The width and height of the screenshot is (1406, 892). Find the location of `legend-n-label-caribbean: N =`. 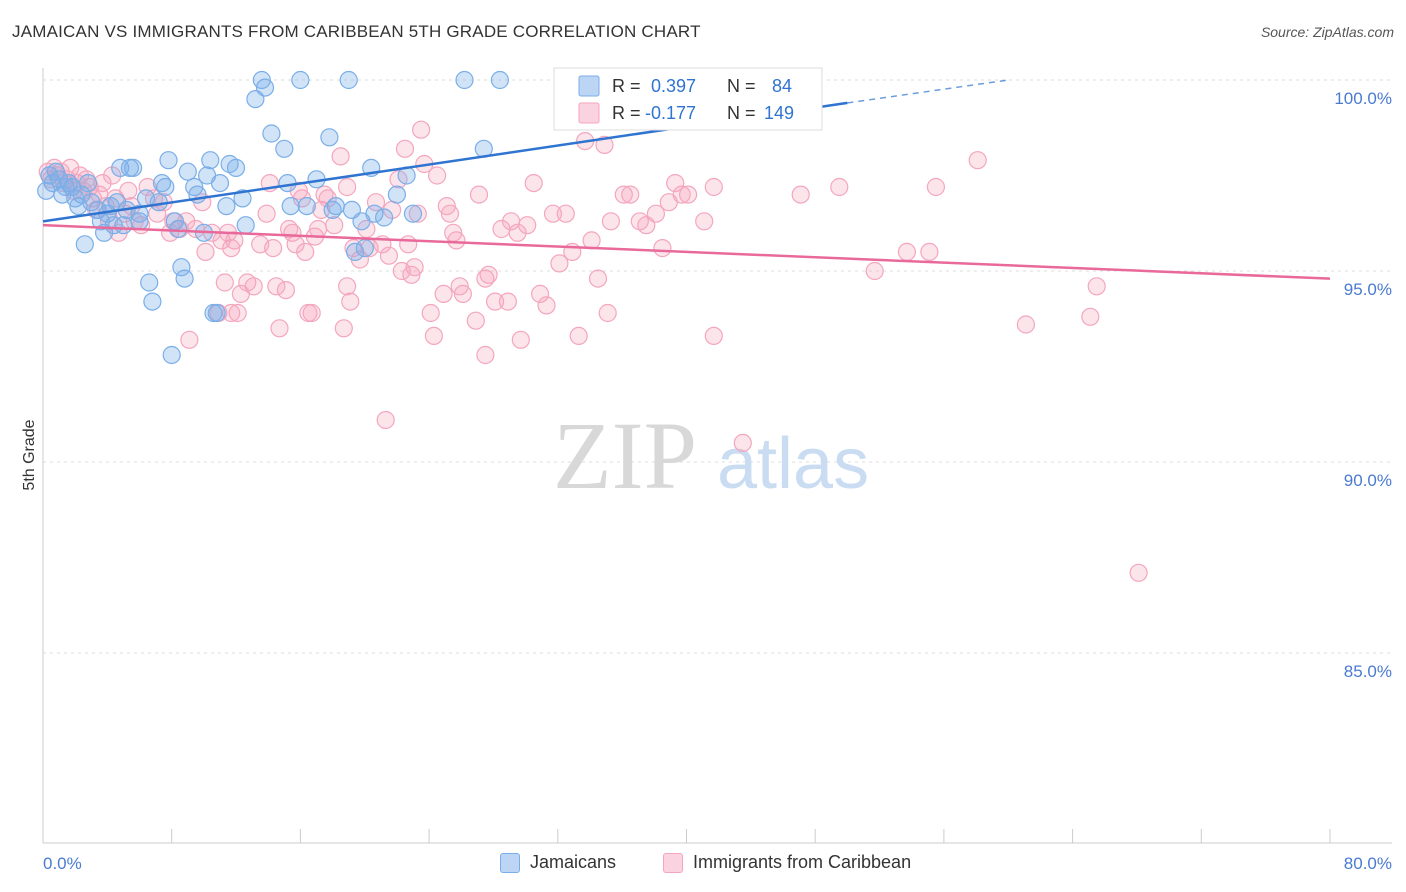

legend-n-label-caribbean: N = is located at coordinates (741, 113).